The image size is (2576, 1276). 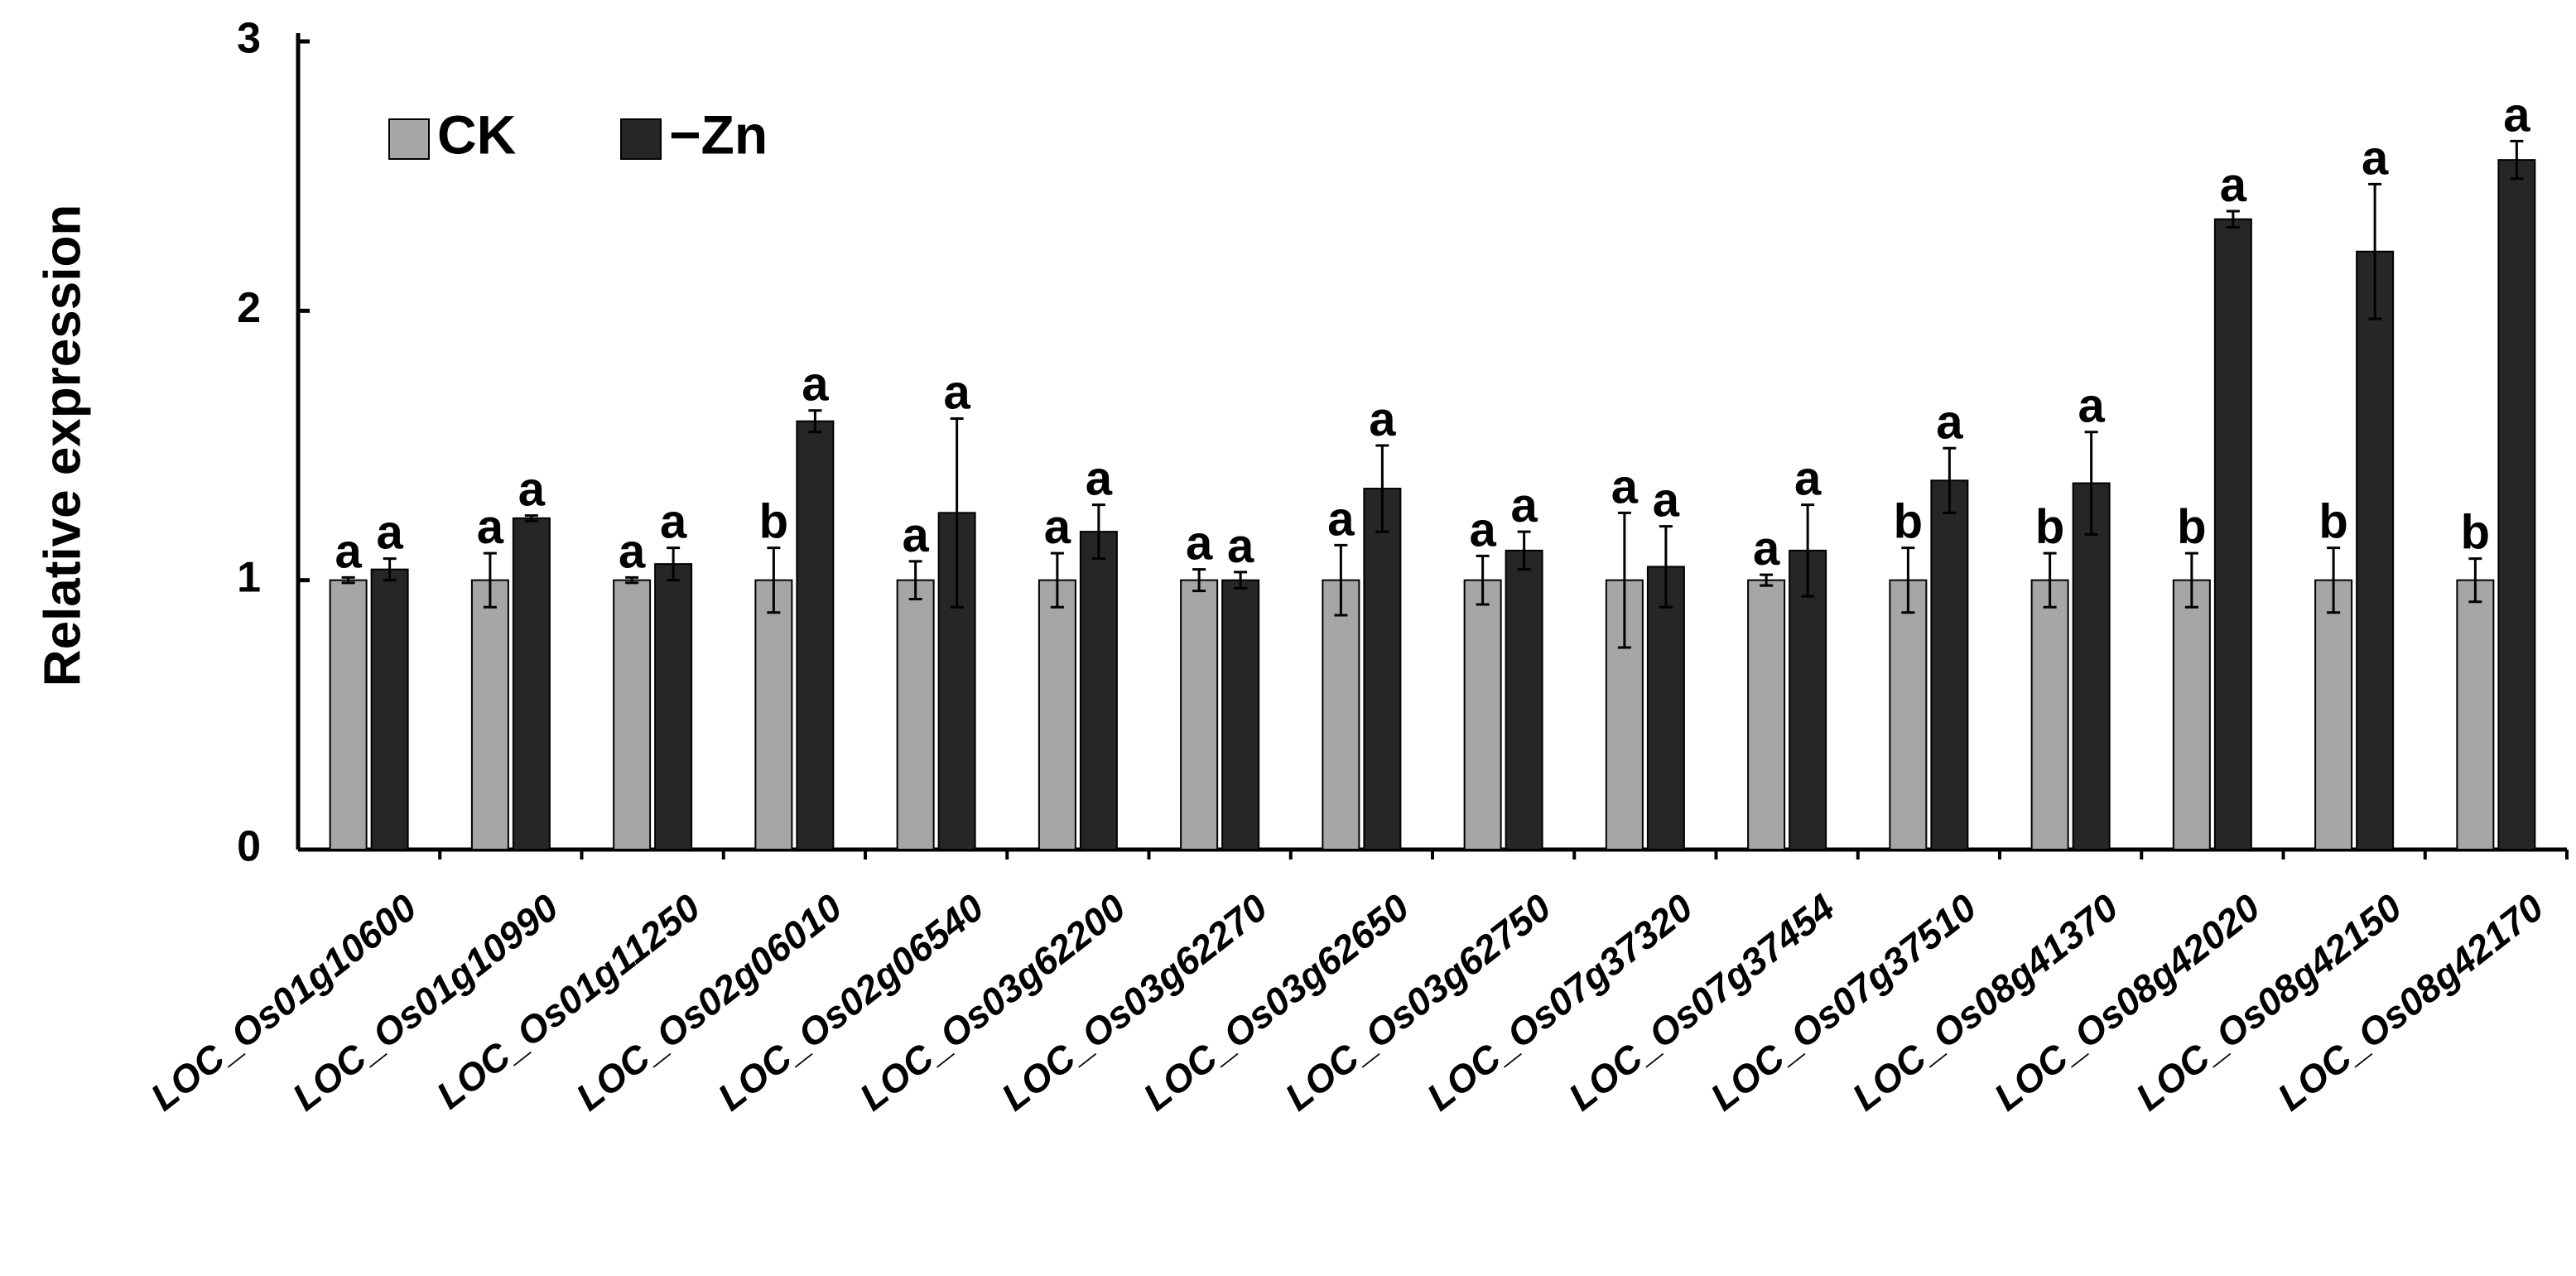 What do you see at coordinates (425, 1002) in the screenshot?
I see `x-tick-label: LOC_Os01g10990` at bounding box center [425, 1002].